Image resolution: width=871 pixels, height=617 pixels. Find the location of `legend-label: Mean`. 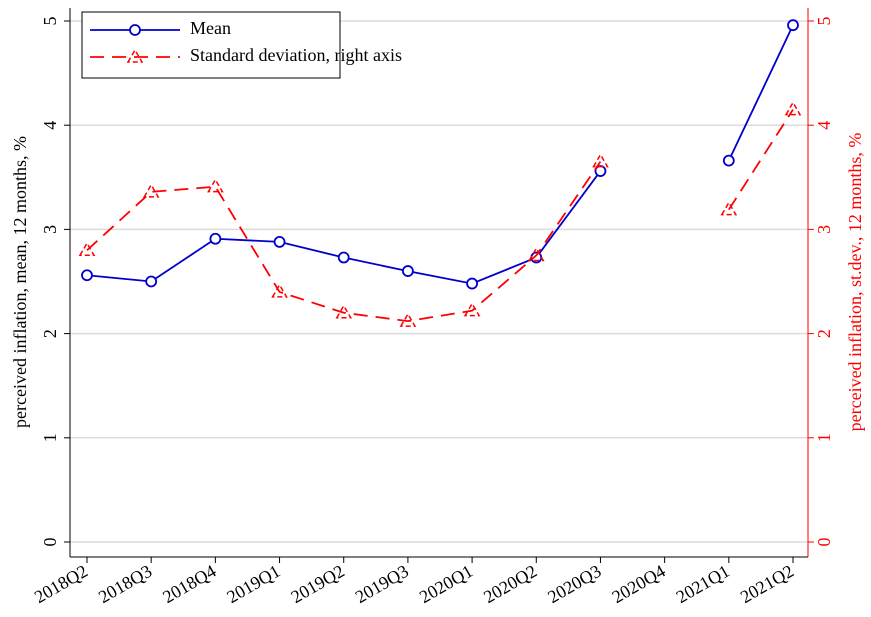

legend-label: Mean is located at coordinates (210, 28).